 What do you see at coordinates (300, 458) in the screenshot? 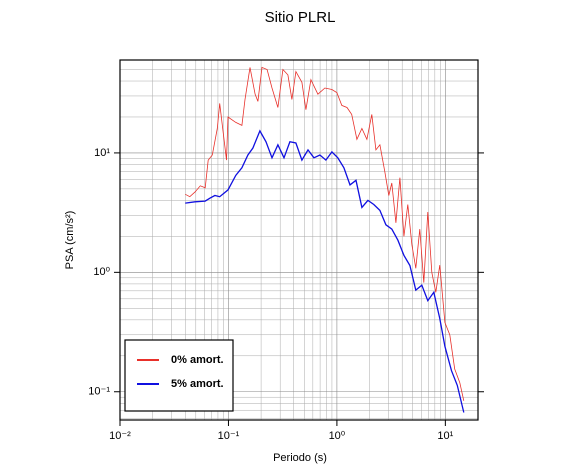
I see `x-axis-label: Periodo (s)` at bounding box center [300, 458].